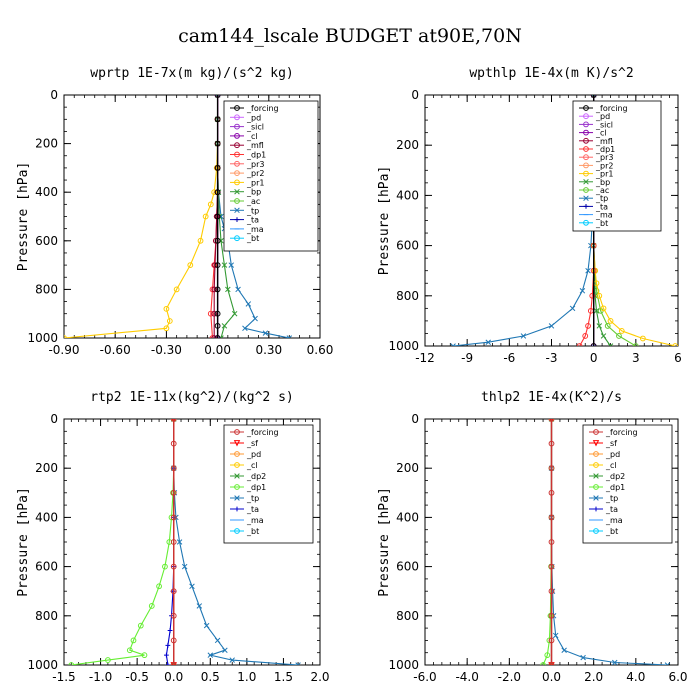 This screenshot has width=700, height=700. What do you see at coordinates (425, 358) in the screenshot?
I see `x-tick-label: -12` at bounding box center [425, 358].